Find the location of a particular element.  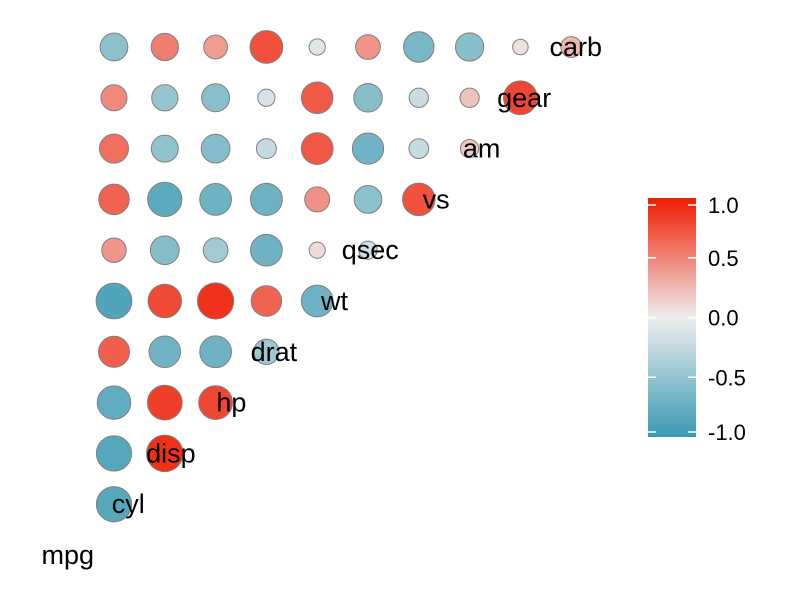

corr-wt-cyl is located at coordinates (165, 301).